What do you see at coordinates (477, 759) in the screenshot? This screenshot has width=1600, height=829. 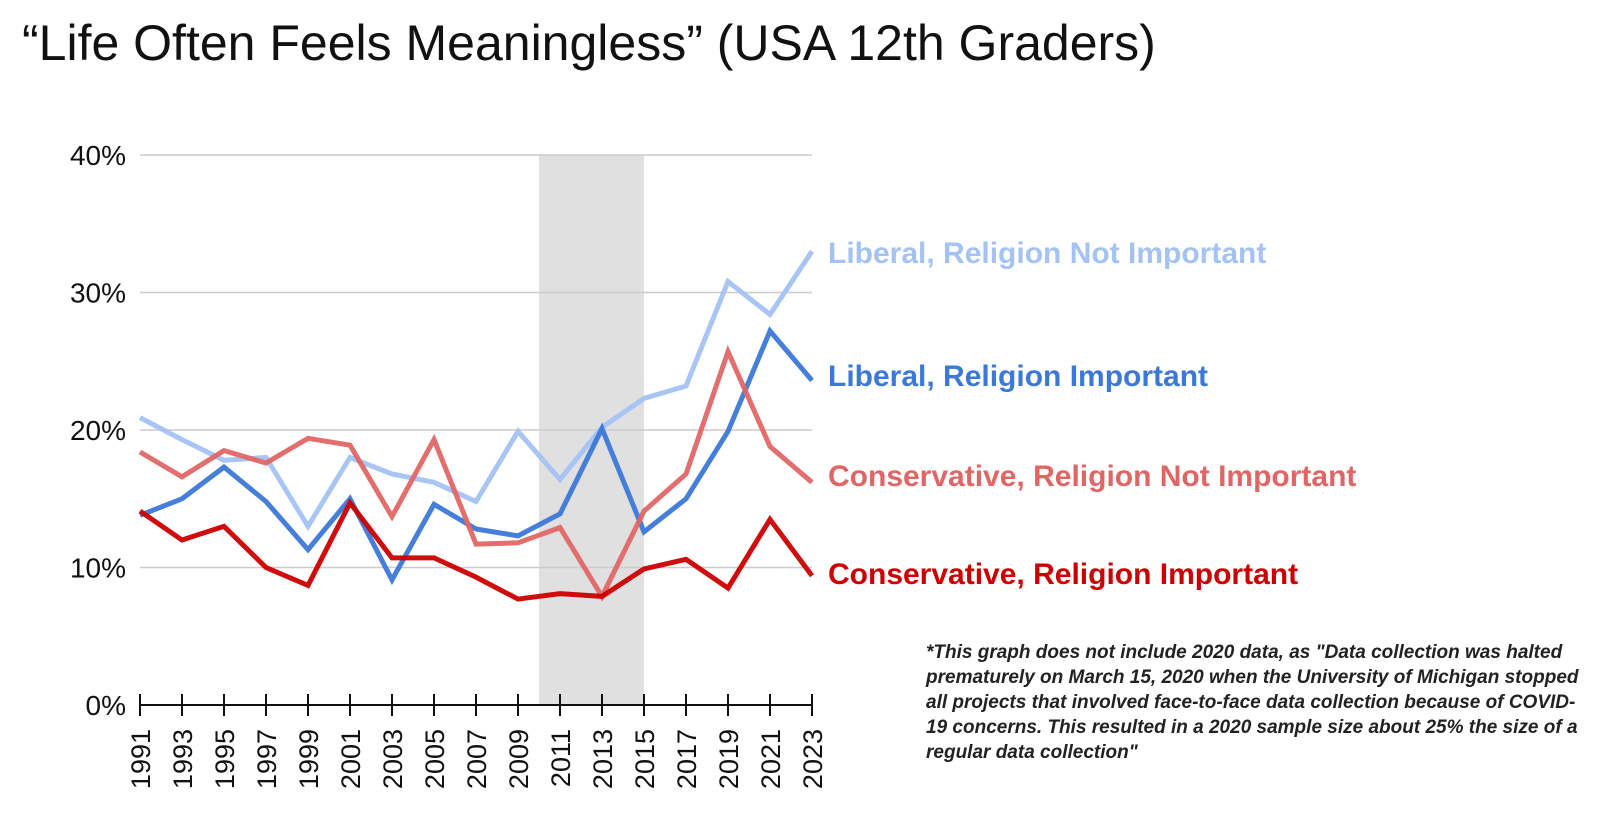 I see `x-tick-label: 2007` at bounding box center [477, 759].